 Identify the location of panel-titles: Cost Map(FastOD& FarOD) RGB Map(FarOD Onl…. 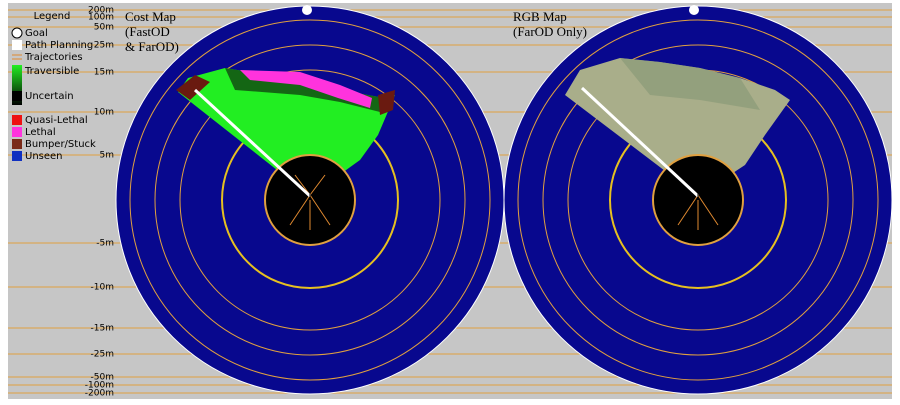
(356, 31).